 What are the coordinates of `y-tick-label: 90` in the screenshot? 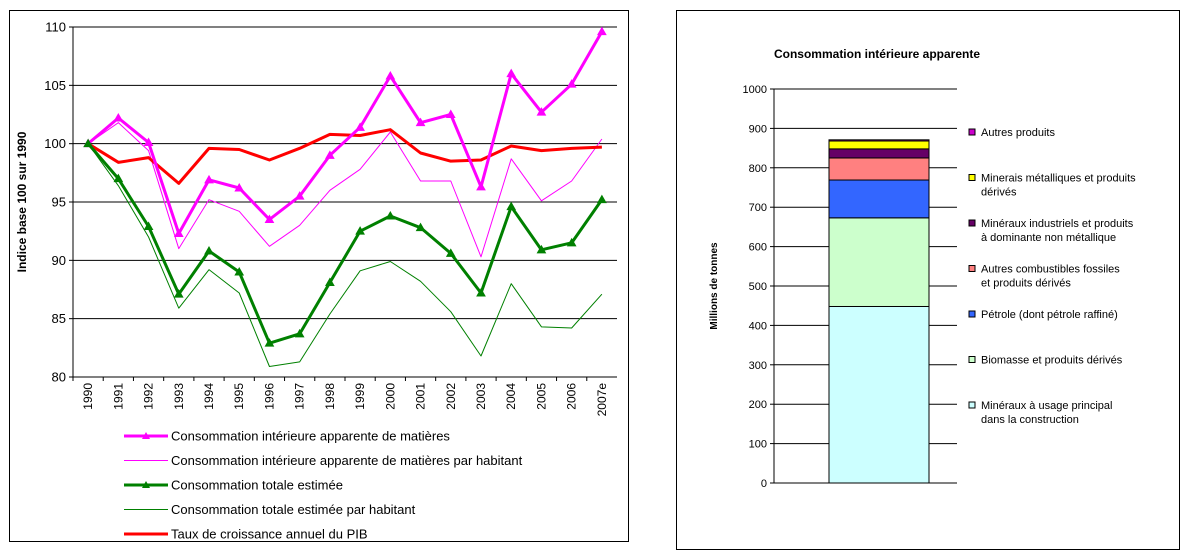 It's located at (59, 260).